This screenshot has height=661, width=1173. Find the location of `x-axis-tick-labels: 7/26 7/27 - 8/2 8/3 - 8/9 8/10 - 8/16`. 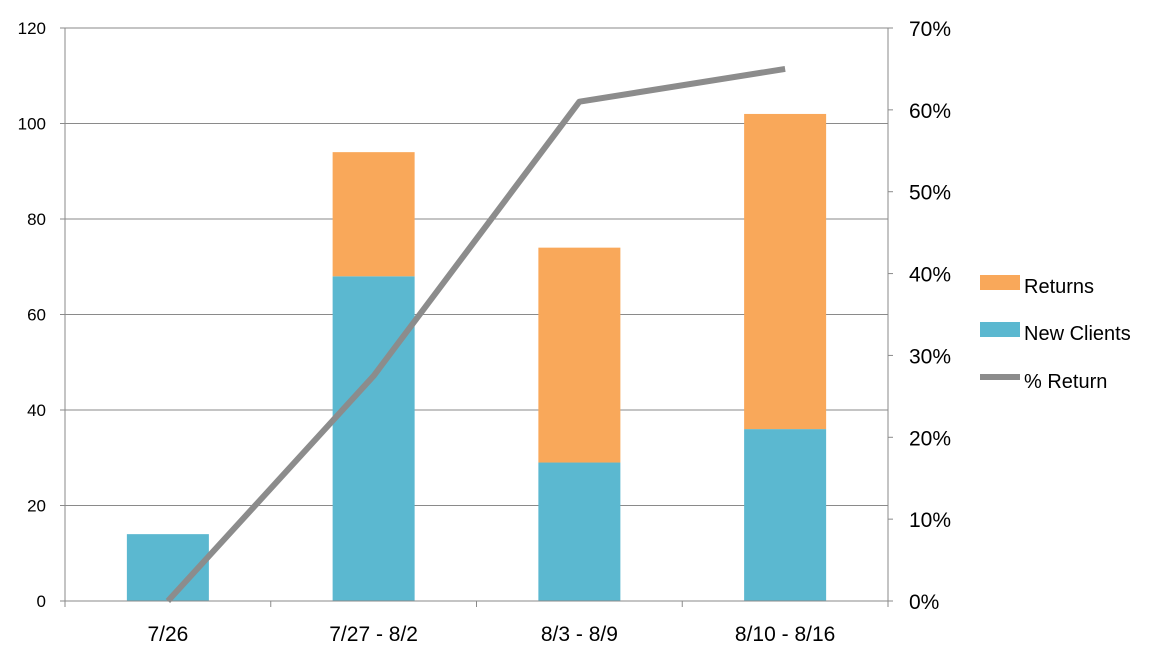

x-axis-tick-labels: 7/26 7/27 - 8/2 8/3 - 8/9 8/10 - 8/16 is located at coordinates (491, 634).